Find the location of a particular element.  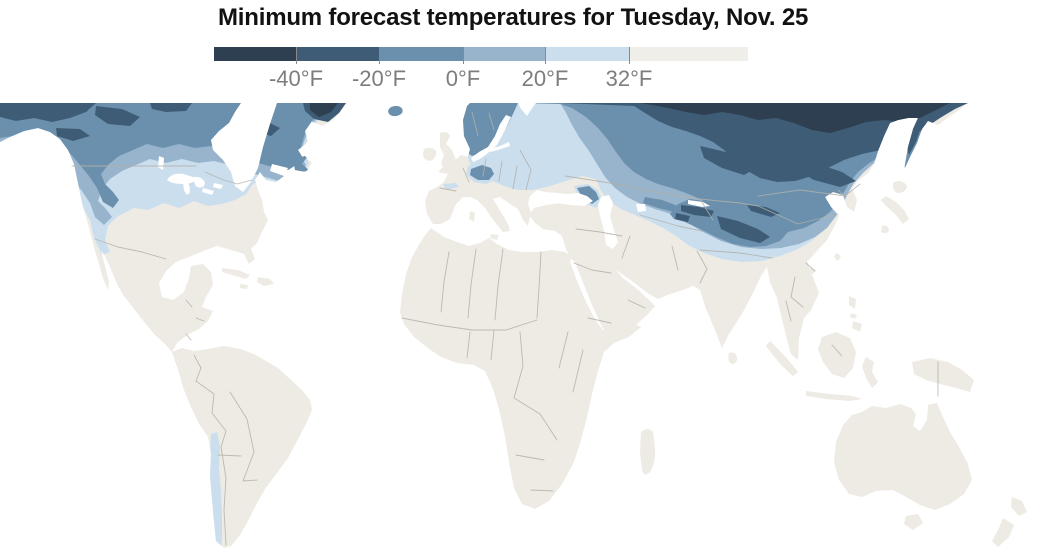

legend-tick-label: -40°F is located at coordinates (296, 78).